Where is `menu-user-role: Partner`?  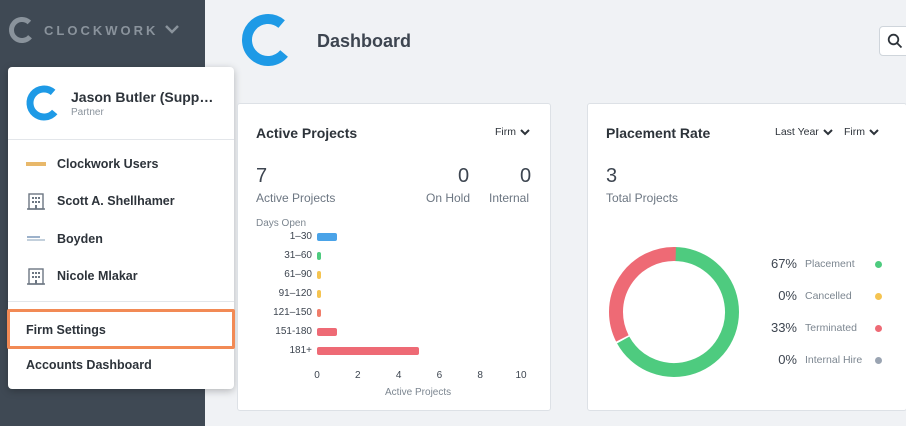
menu-user-role: Partner is located at coordinates (87, 112).